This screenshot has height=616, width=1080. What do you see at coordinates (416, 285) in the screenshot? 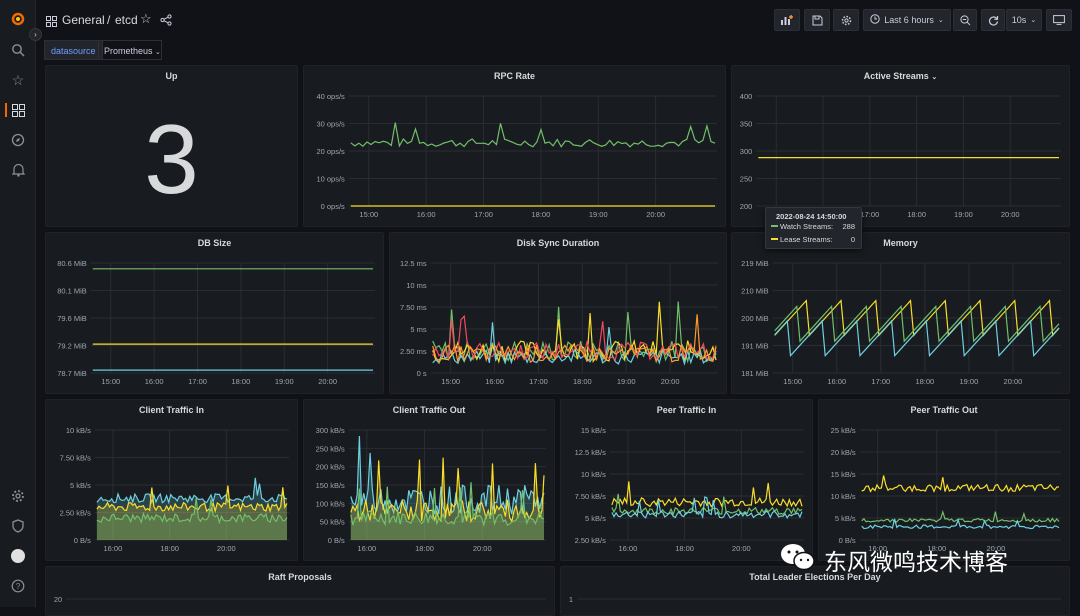
I see `y-tick-label: 10 ms` at bounding box center [416, 285].